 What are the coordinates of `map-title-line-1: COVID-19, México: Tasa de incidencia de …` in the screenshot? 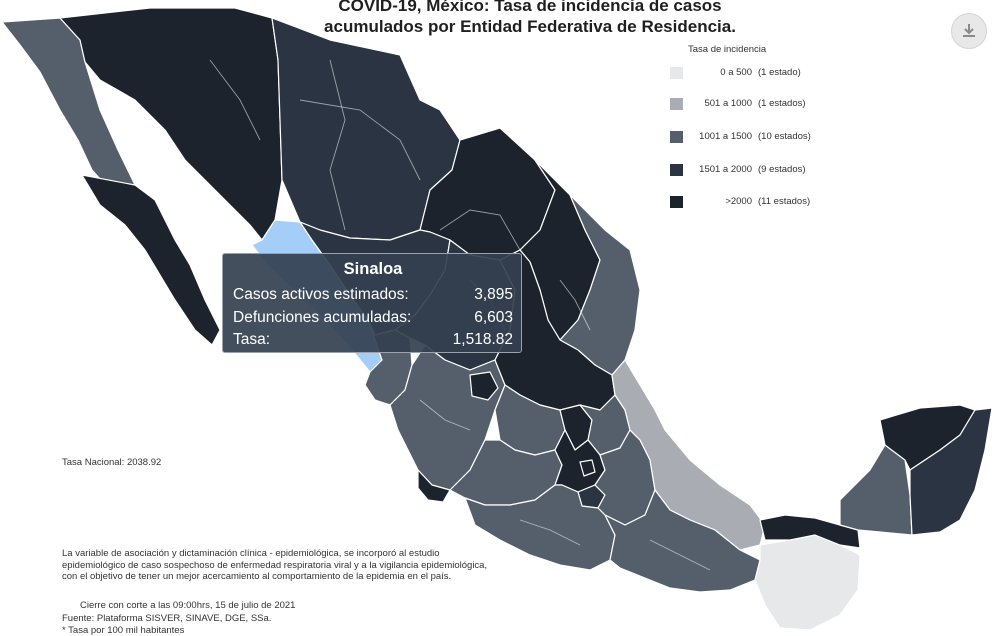 It's located at (530, 7).